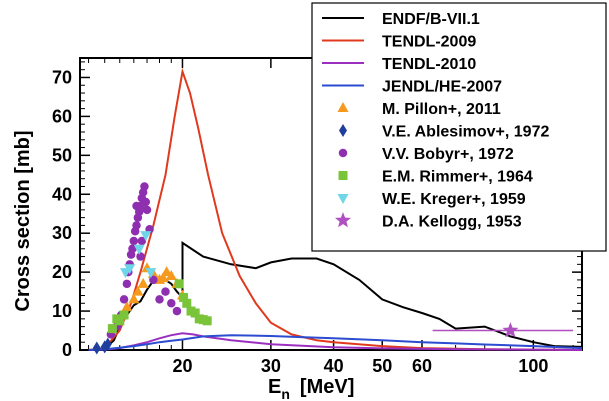  What do you see at coordinates (510, 330) in the screenshot?
I see `data-point-d-a-kellogg-1953` at bounding box center [510, 330].